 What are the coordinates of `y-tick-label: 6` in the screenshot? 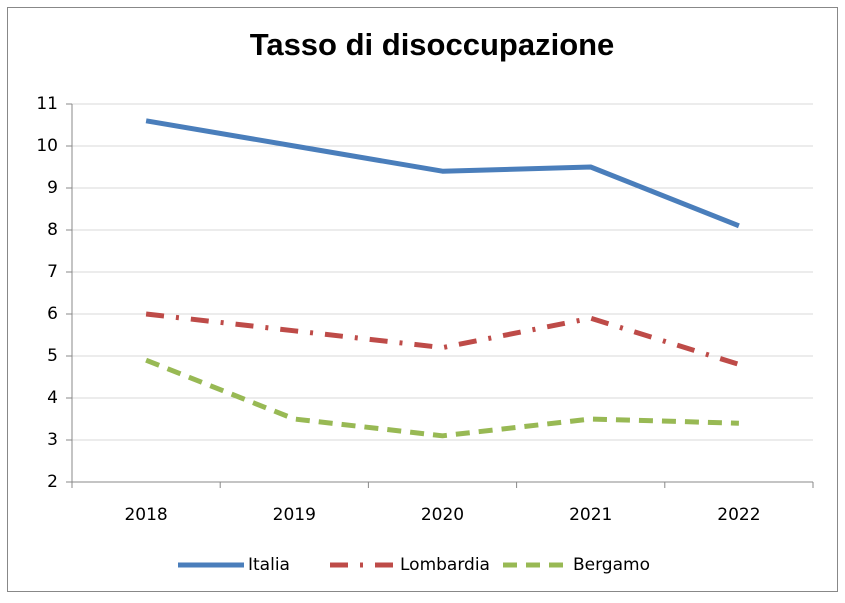 It's located at (52, 314).